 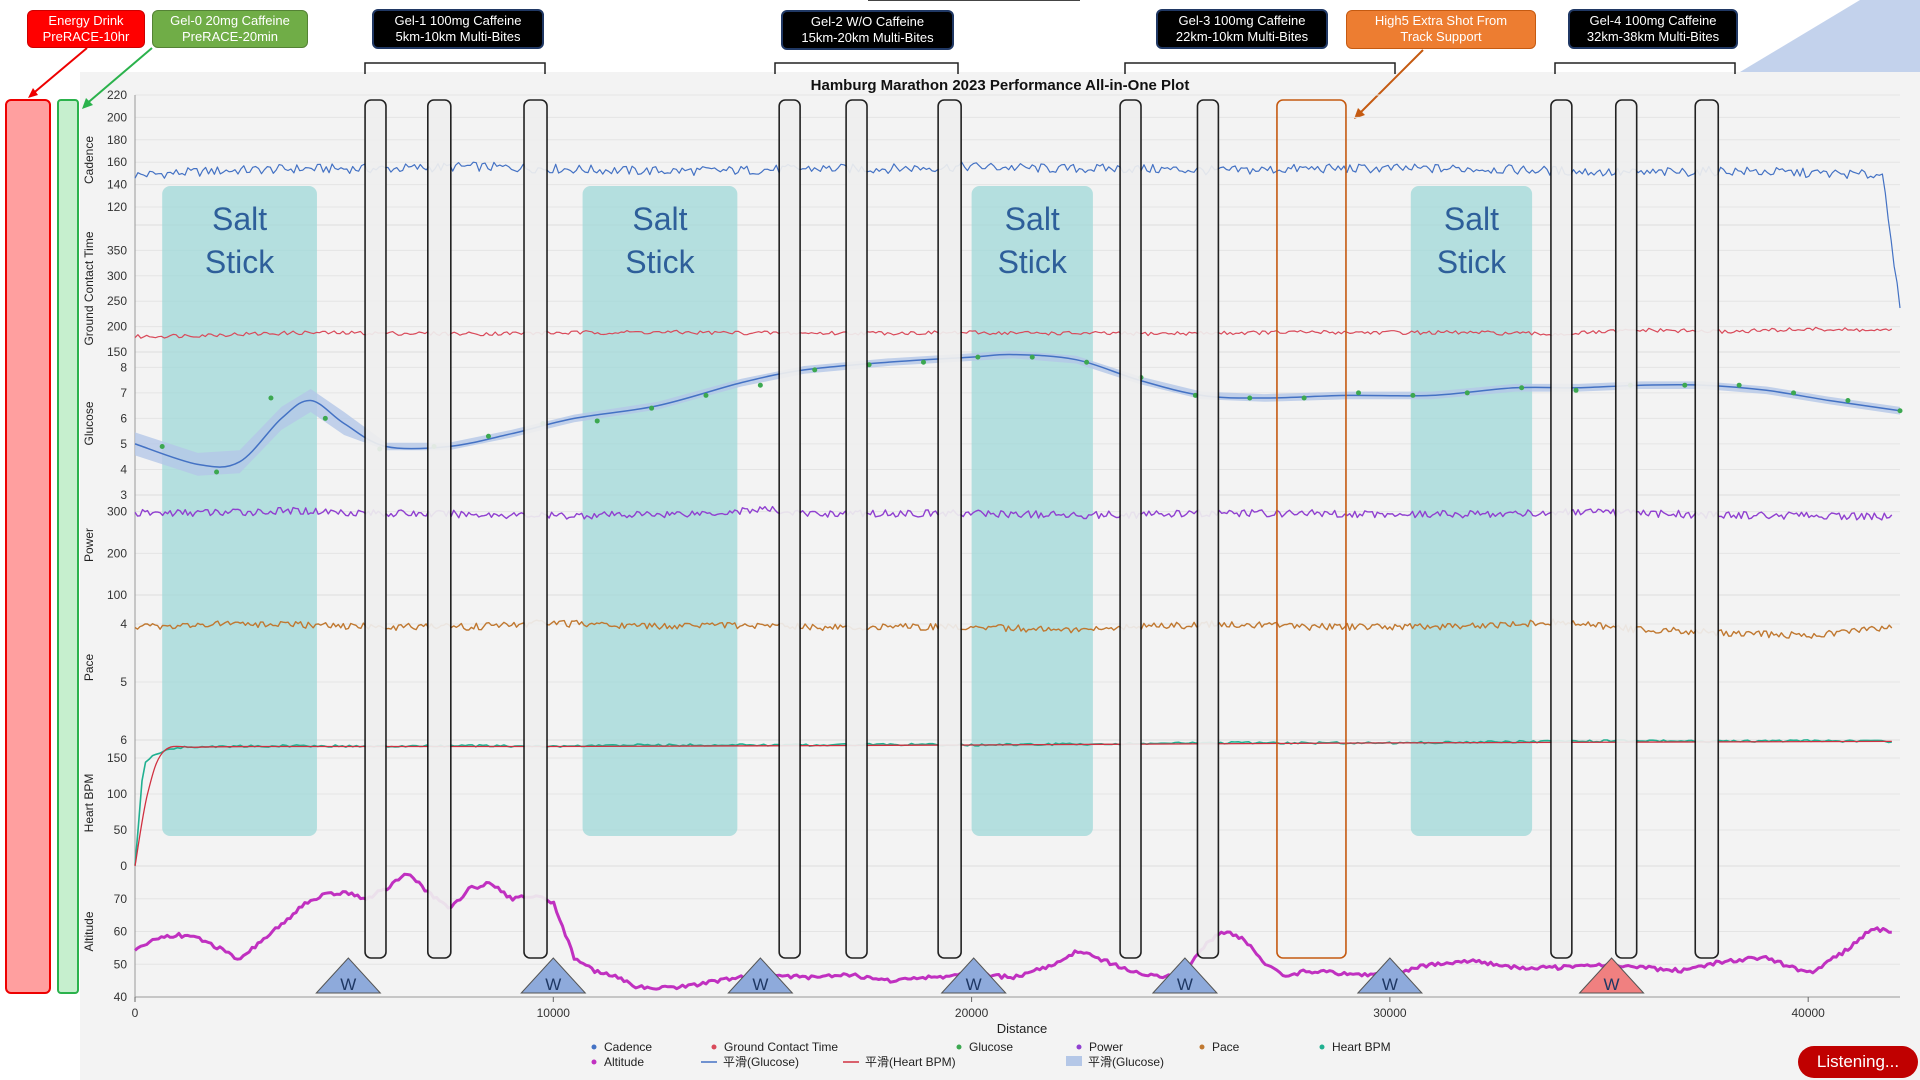 I want to click on callout-brackets, so click(x=882, y=83).